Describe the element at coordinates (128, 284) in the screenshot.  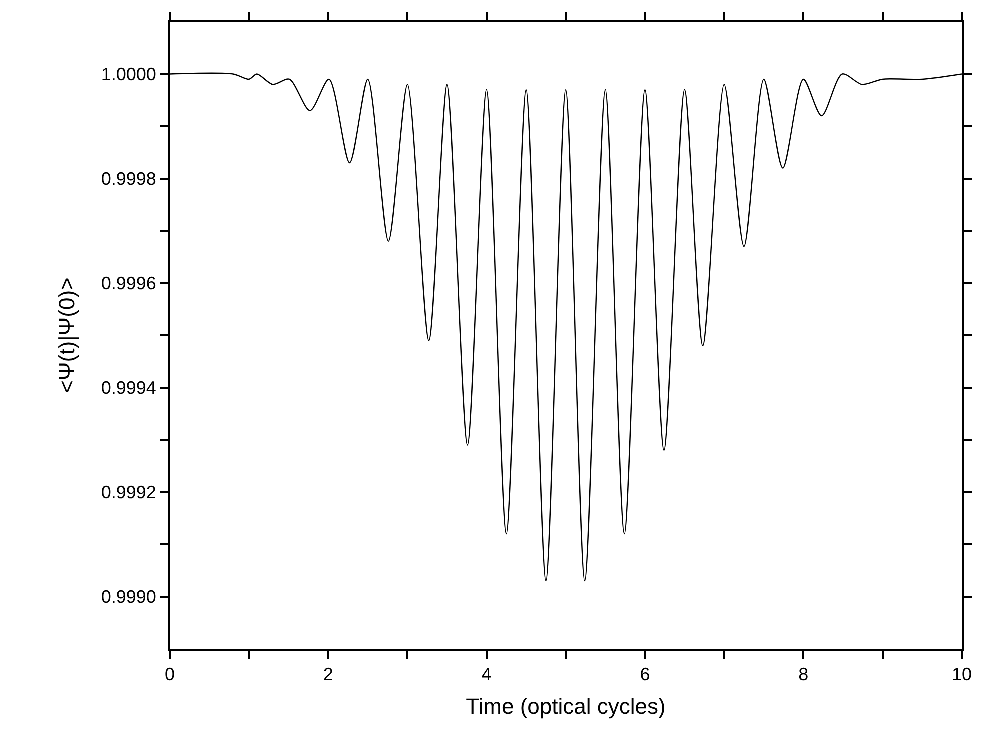
I see `y-tick-label: 0.9996` at that location.